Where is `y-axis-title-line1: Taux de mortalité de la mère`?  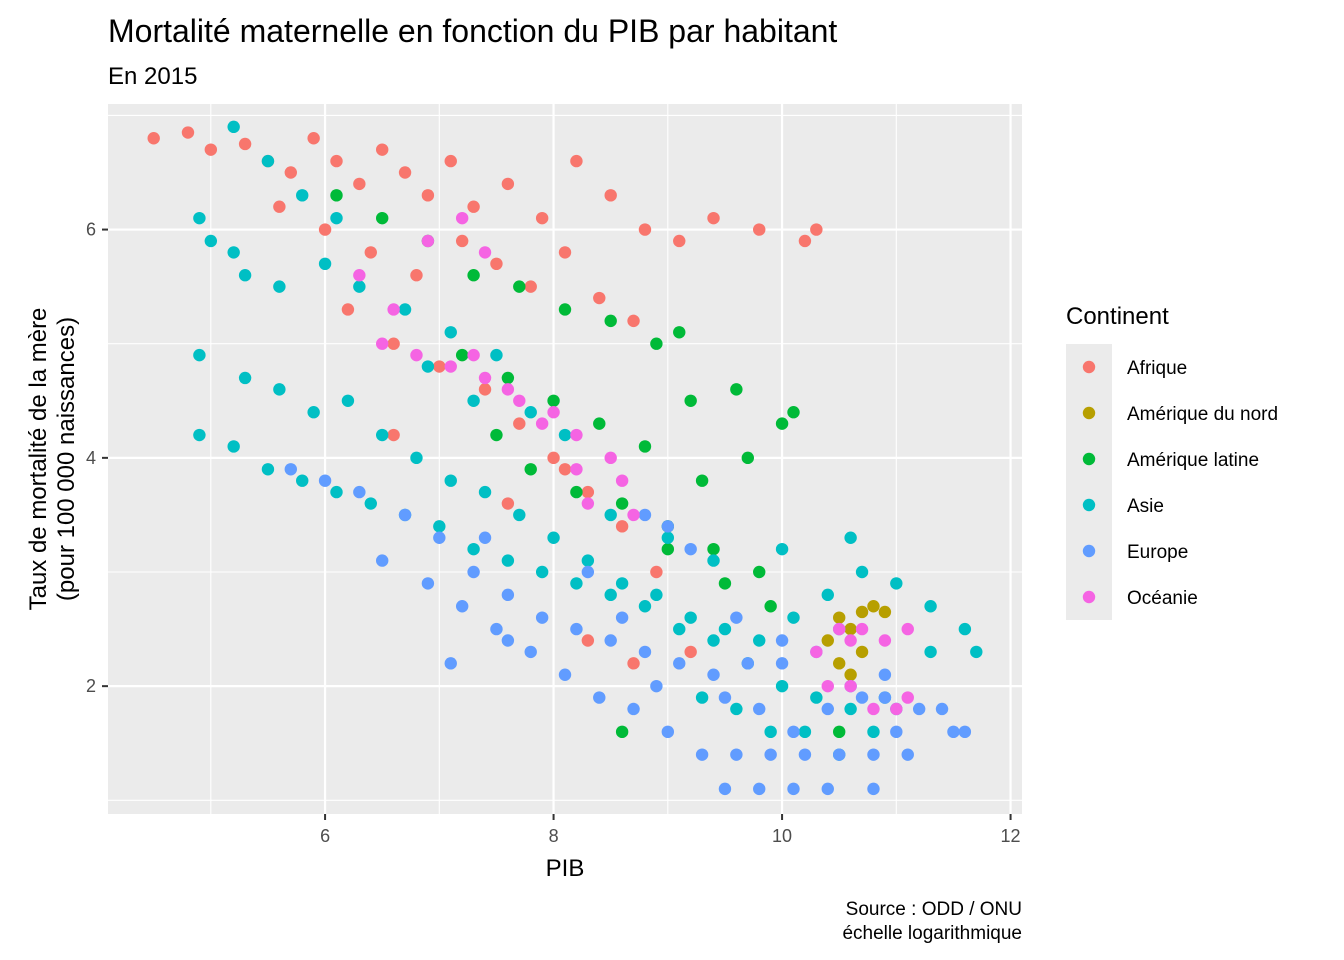
y-axis-title-line1: Taux de mortalité de la mère is located at coordinates (38, 459).